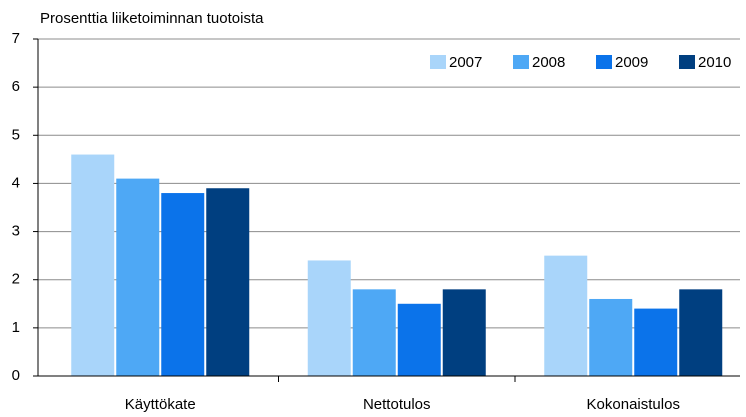  I want to click on y-tick-label: 7, so click(16, 38).